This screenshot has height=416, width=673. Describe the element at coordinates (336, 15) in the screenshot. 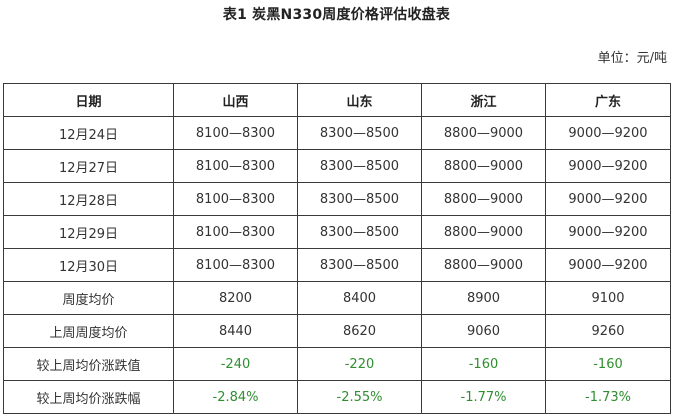

I see `table-title: 表1 炭黑N330周度价格评估收盘表` at that location.